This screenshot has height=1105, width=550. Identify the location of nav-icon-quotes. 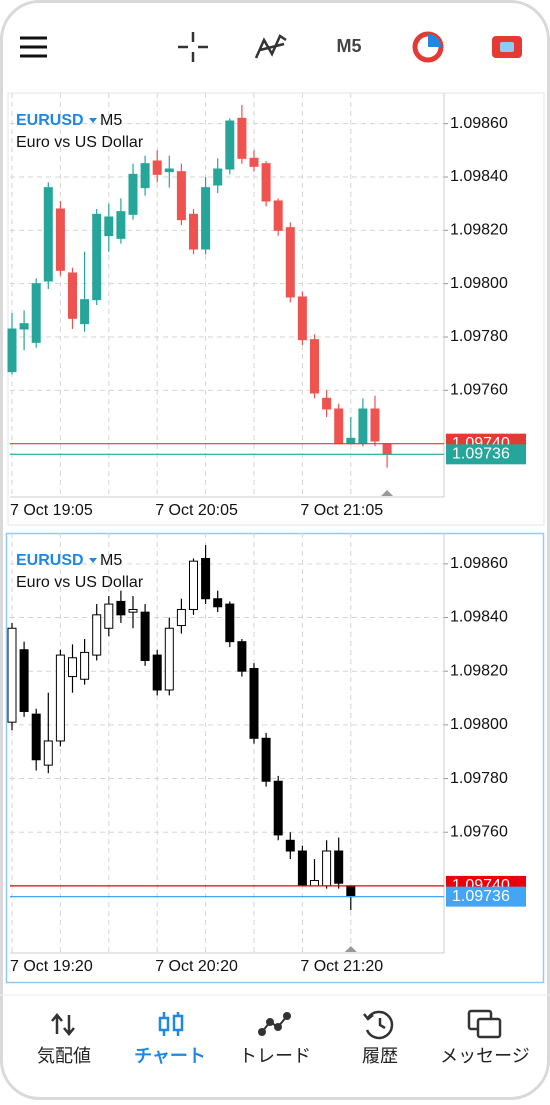
(63, 1024).